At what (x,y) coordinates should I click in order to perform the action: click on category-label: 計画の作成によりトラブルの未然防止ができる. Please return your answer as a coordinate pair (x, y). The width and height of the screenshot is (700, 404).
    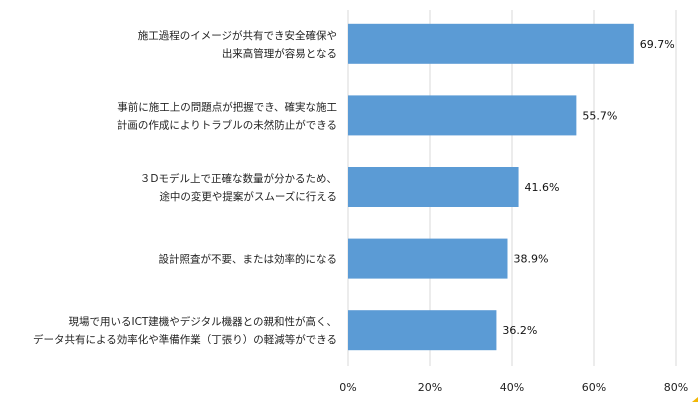
    Looking at the image, I should click on (227, 124).